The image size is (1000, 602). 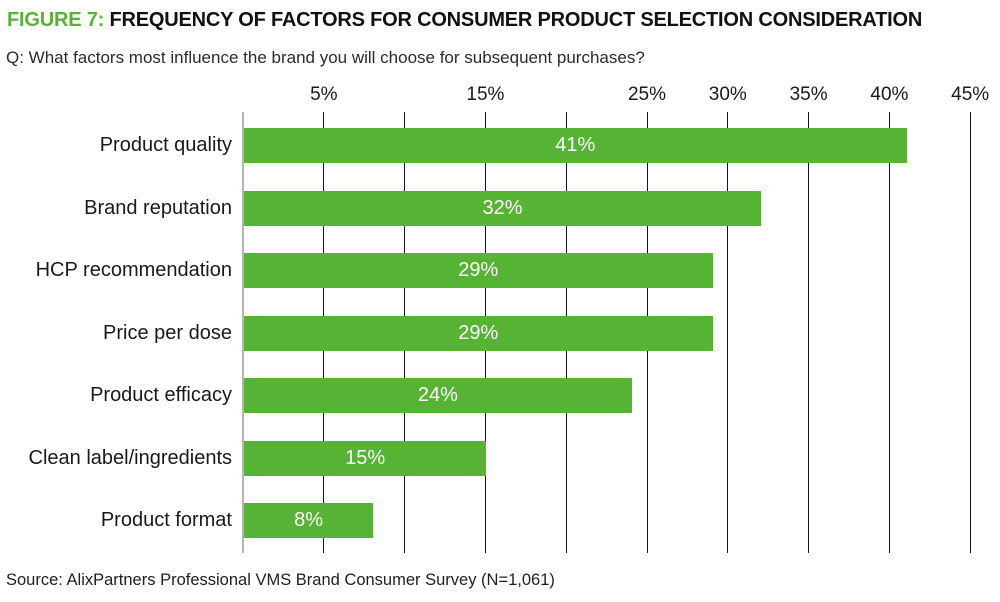 What do you see at coordinates (130, 457) in the screenshot?
I see `category-label-clean-label-ingredients: Clean label/ingredients` at bounding box center [130, 457].